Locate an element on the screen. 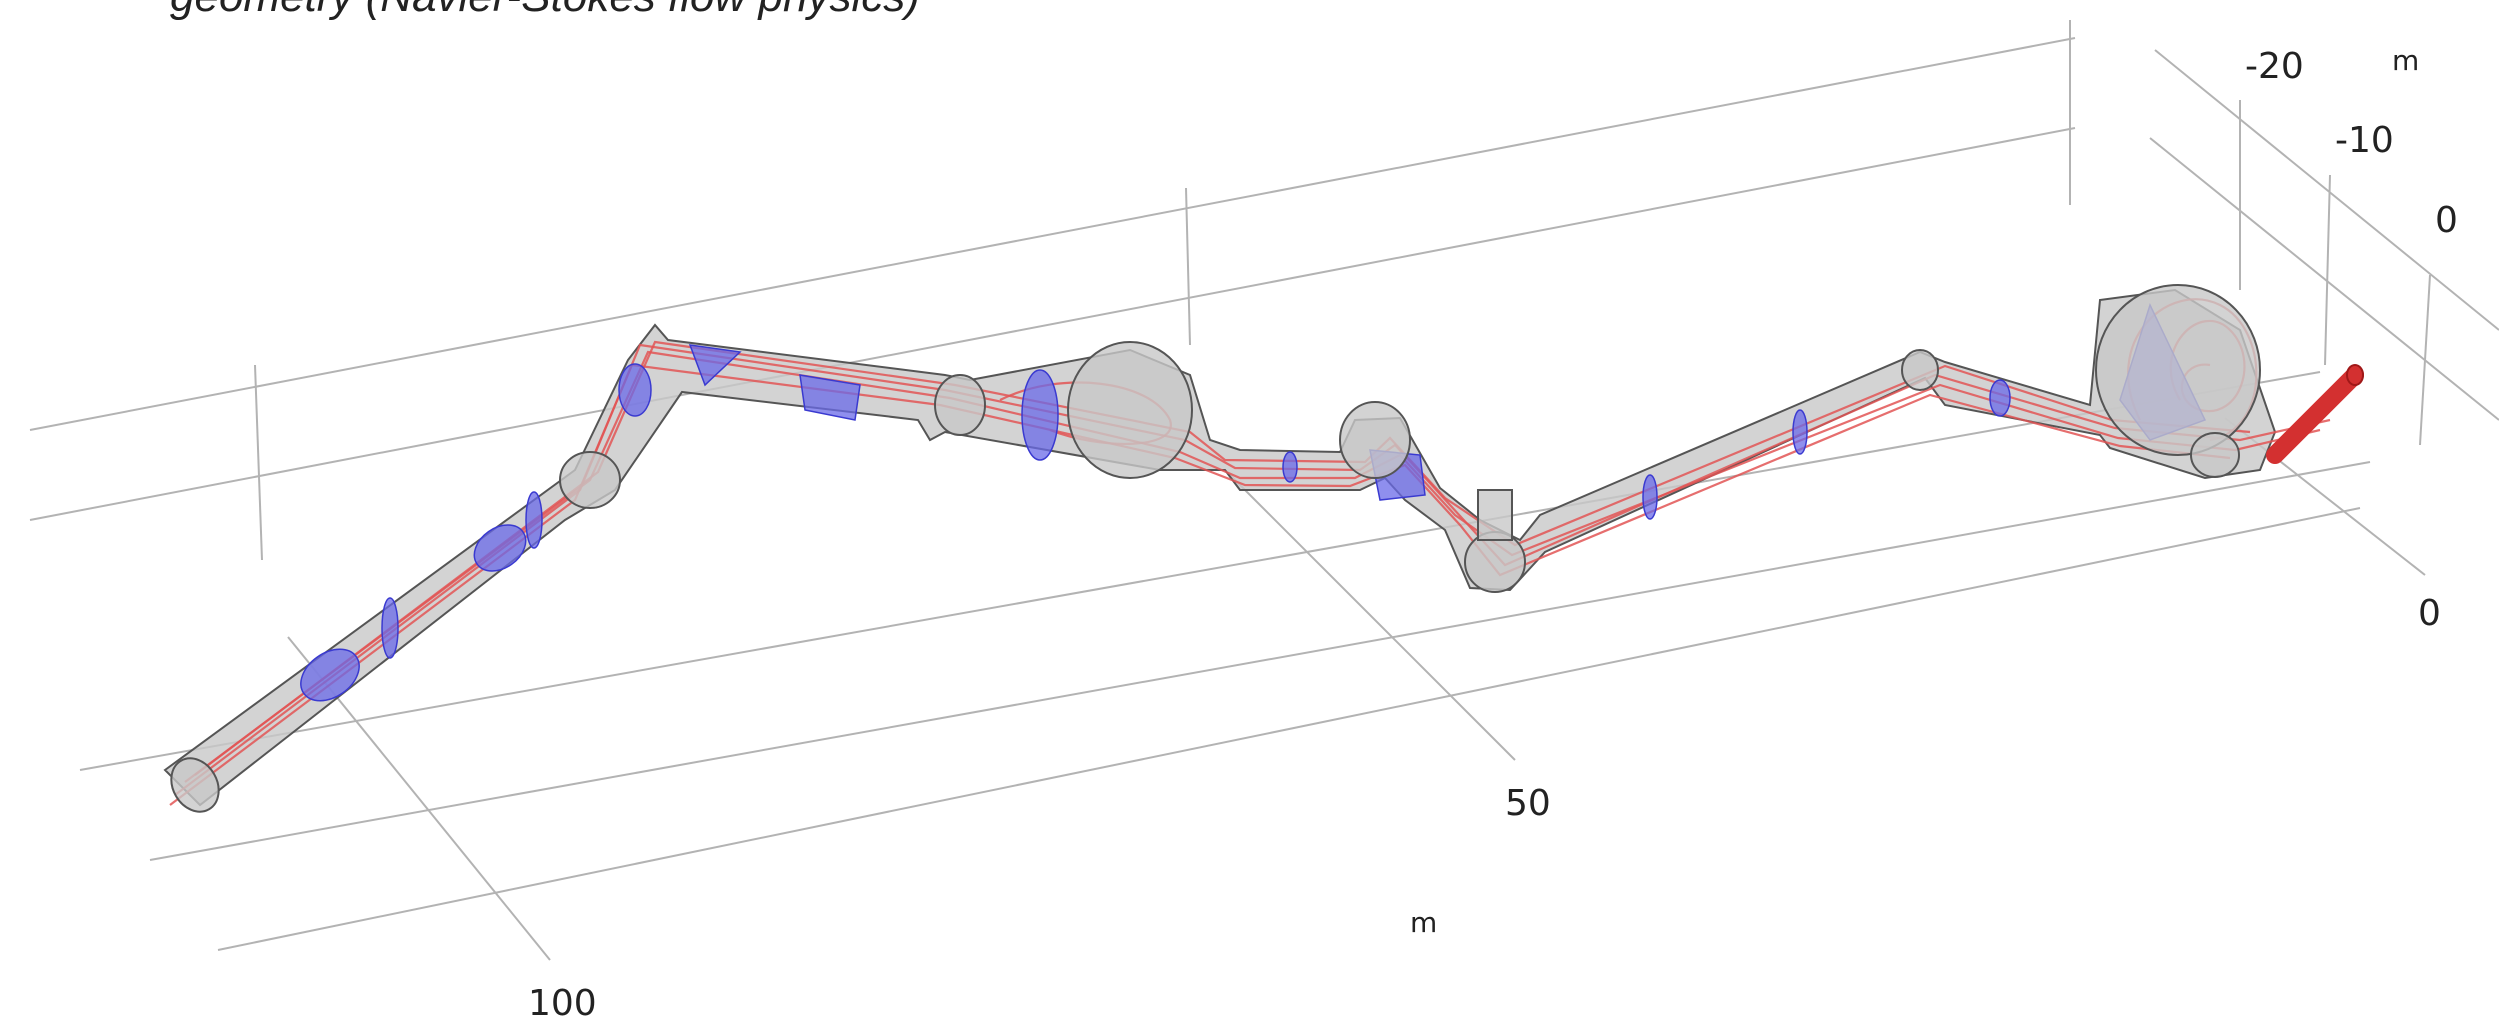 The height and width of the screenshot is (1025, 2499). volute-housing is located at coordinates (1130, 410).